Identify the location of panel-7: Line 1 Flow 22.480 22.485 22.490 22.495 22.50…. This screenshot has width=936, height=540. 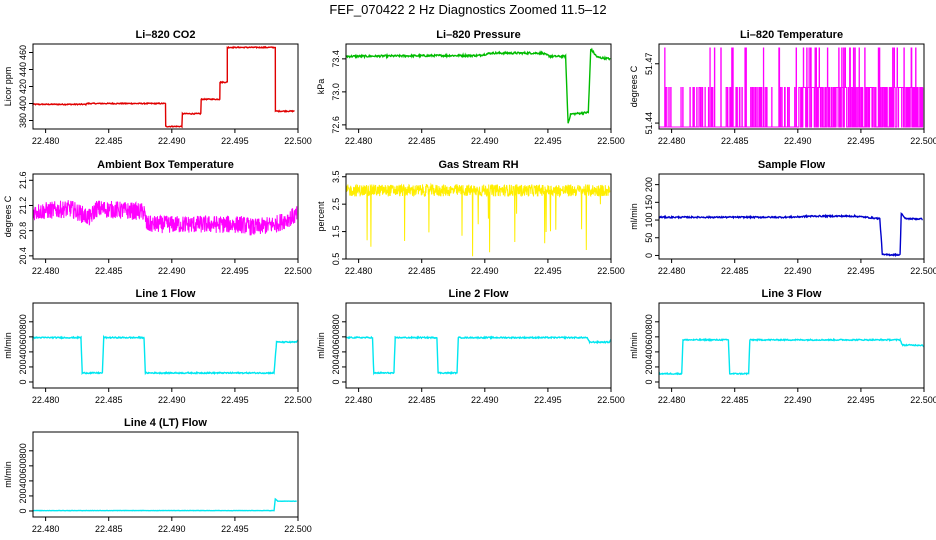
(157, 346).